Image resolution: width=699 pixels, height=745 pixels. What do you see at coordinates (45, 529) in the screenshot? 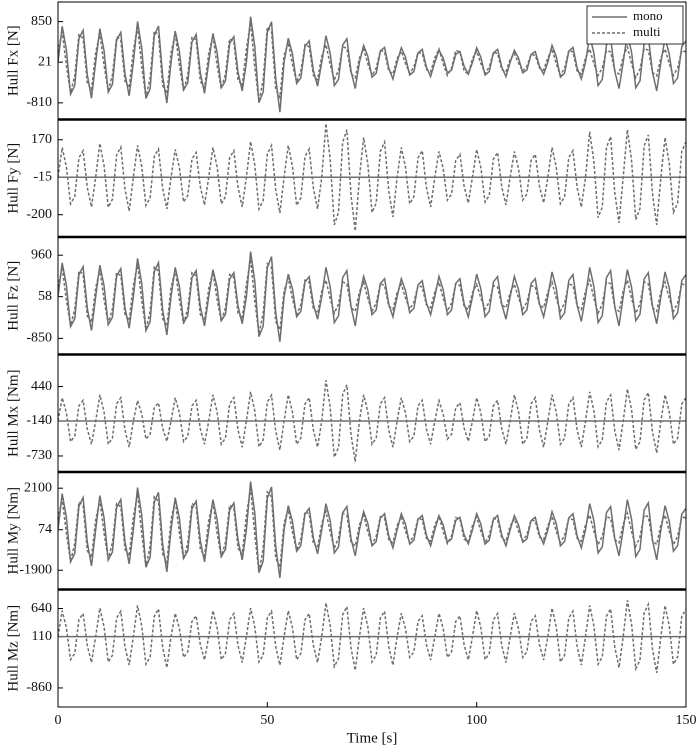
I see `y-tick-label: 74` at bounding box center [45, 529].